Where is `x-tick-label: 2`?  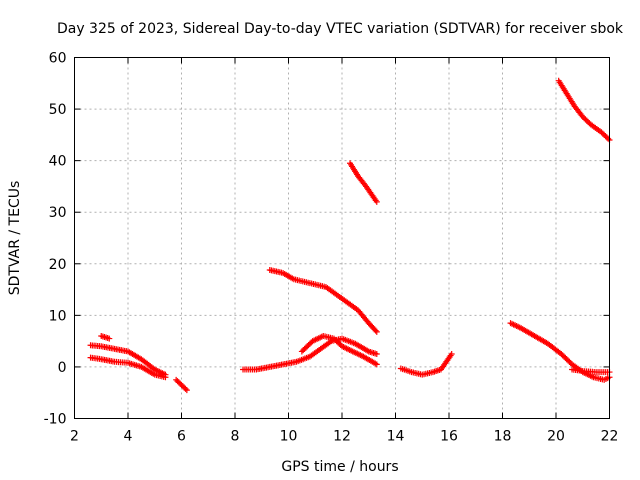 x-tick-label: 2 is located at coordinates (74, 437).